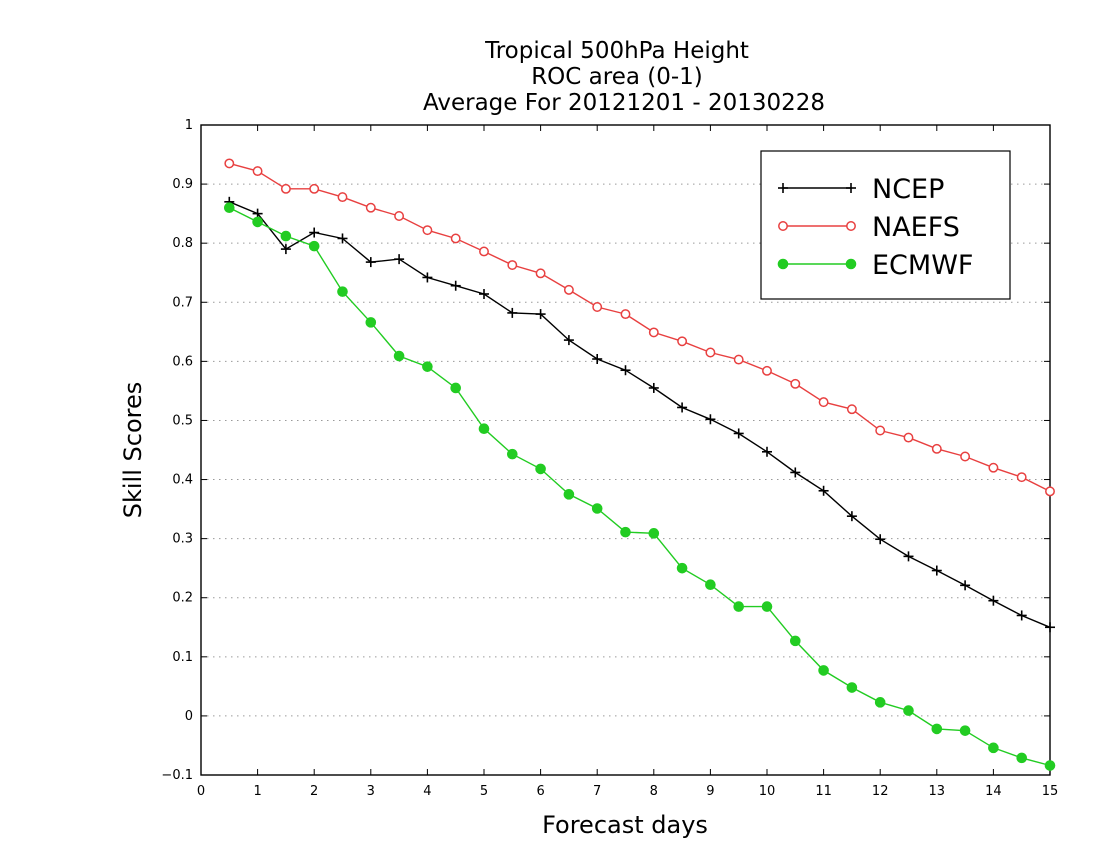 The width and height of the screenshot is (1100, 850). Describe the element at coordinates (427, 791) in the screenshot. I see `x-tick-label: 4` at that location.